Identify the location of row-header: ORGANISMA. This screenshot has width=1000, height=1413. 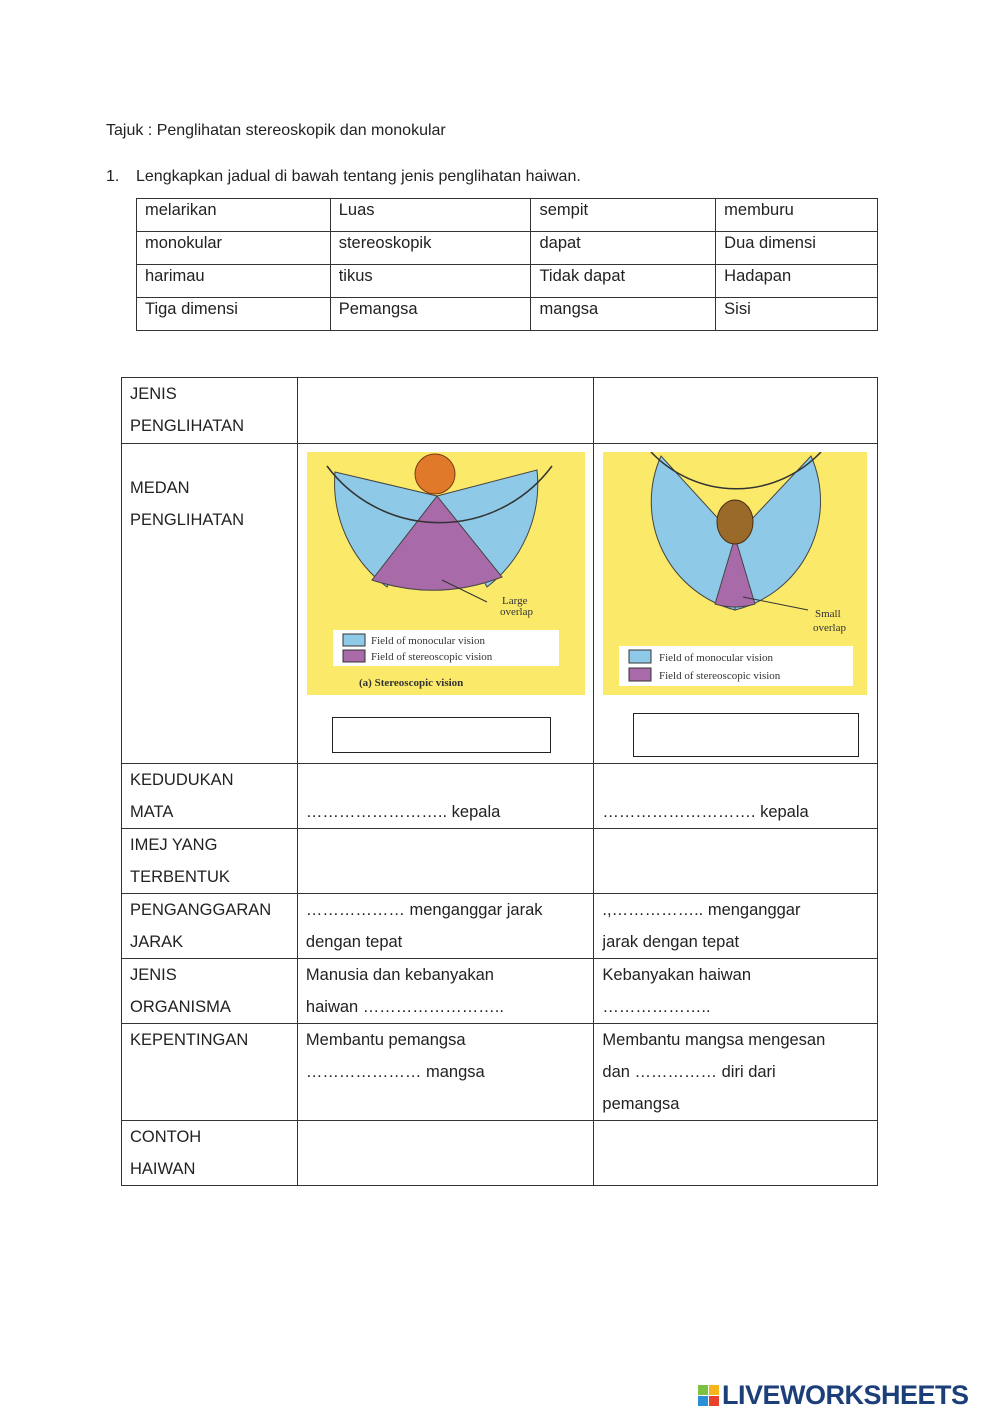
(180, 1007).